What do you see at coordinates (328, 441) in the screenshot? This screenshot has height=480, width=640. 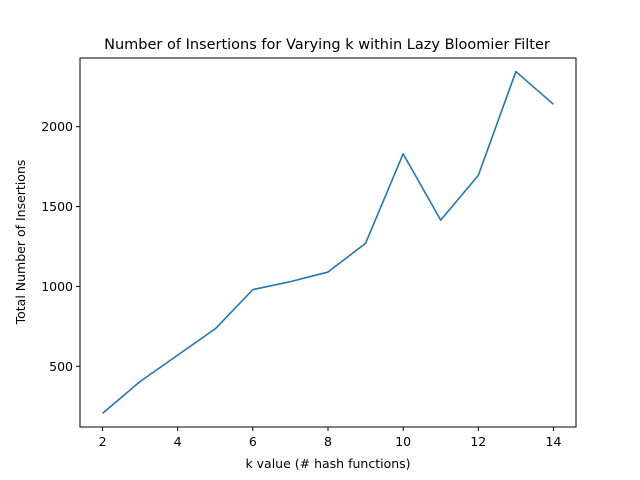 I see `x-tick-label: 8` at bounding box center [328, 441].